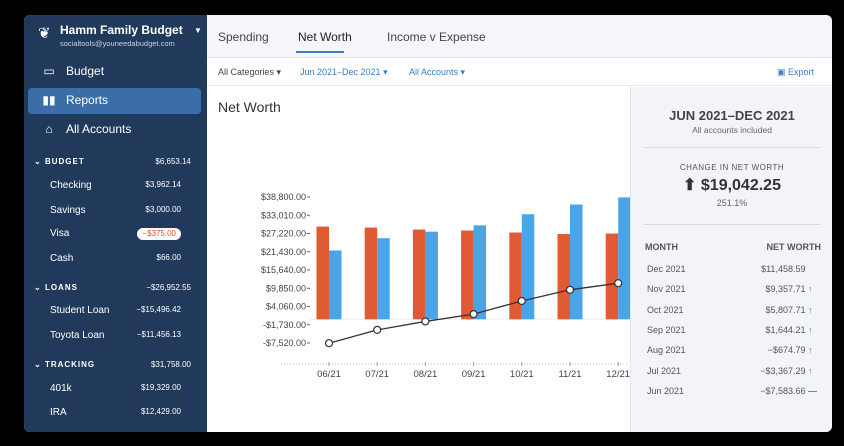 This screenshot has width=844, height=446. What do you see at coordinates (115, 412) in the screenshot?
I see `account-ira: IRA $12,429.00` at bounding box center [115, 412].